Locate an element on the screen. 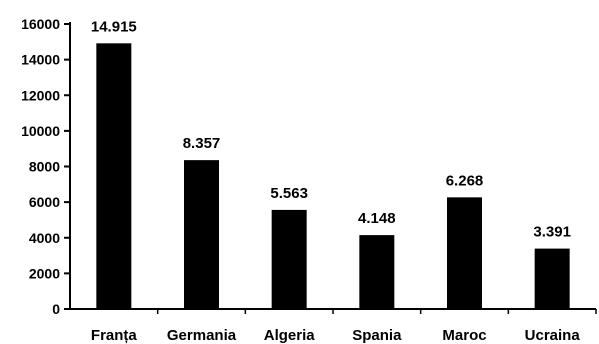  y-tick-label: 14000 is located at coordinates (40, 60).